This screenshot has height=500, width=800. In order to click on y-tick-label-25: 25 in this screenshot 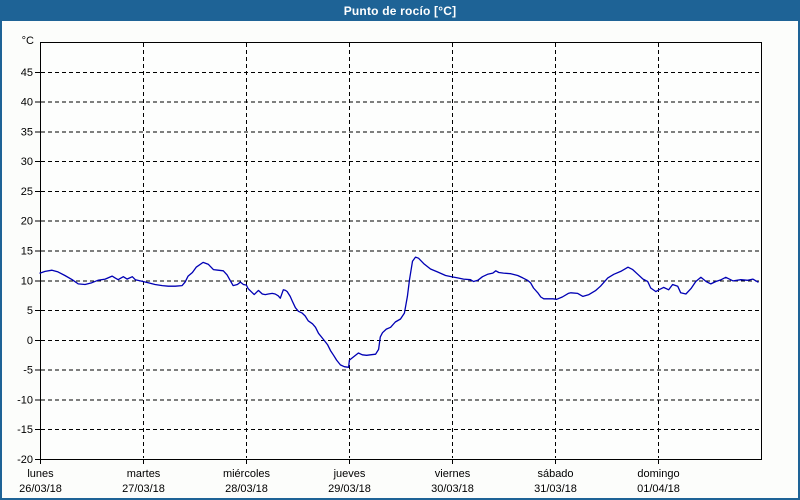, I will do `click(27, 192)`.